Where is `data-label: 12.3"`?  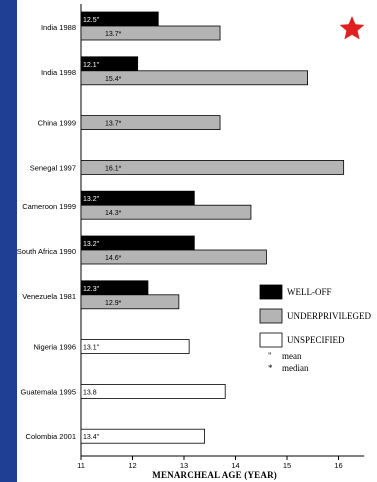 data-label: 12.3" is located at coordinates (91, 289).